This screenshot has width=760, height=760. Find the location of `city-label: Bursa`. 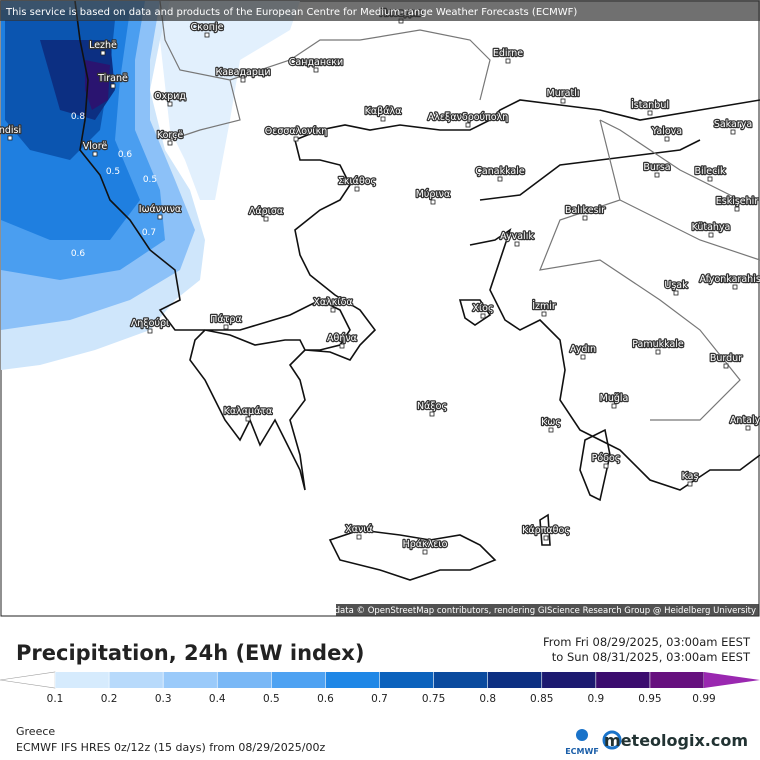

city-label: Bursa is located at coordinates (656, 167).